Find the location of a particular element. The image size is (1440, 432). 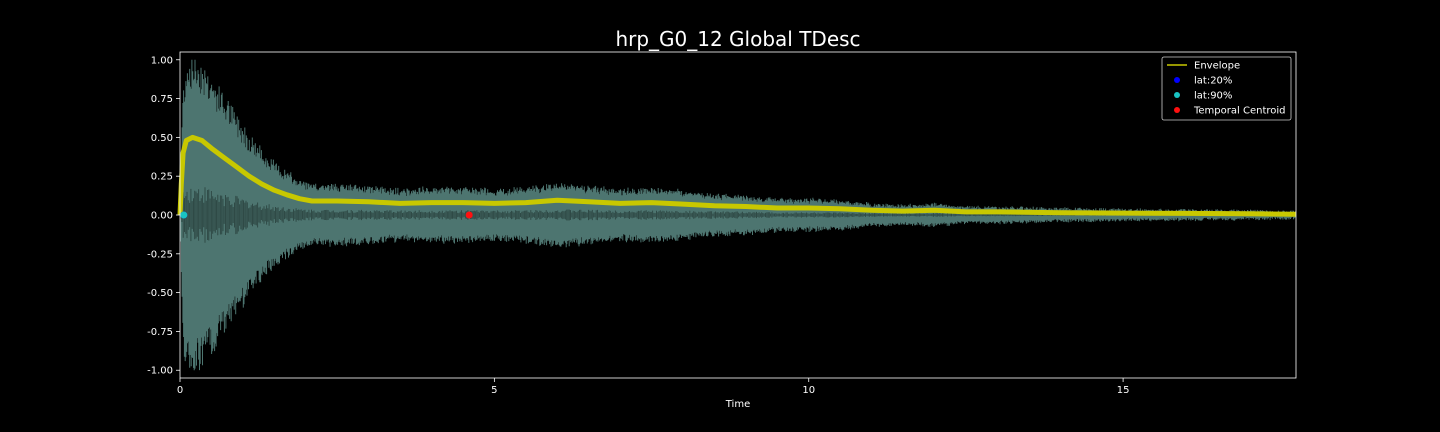

y-axis: -1.00 -0.75 -0.50 -0.25 0.00 0.25 0.50 0.75 1.00 is located at coordinates (163, 216).